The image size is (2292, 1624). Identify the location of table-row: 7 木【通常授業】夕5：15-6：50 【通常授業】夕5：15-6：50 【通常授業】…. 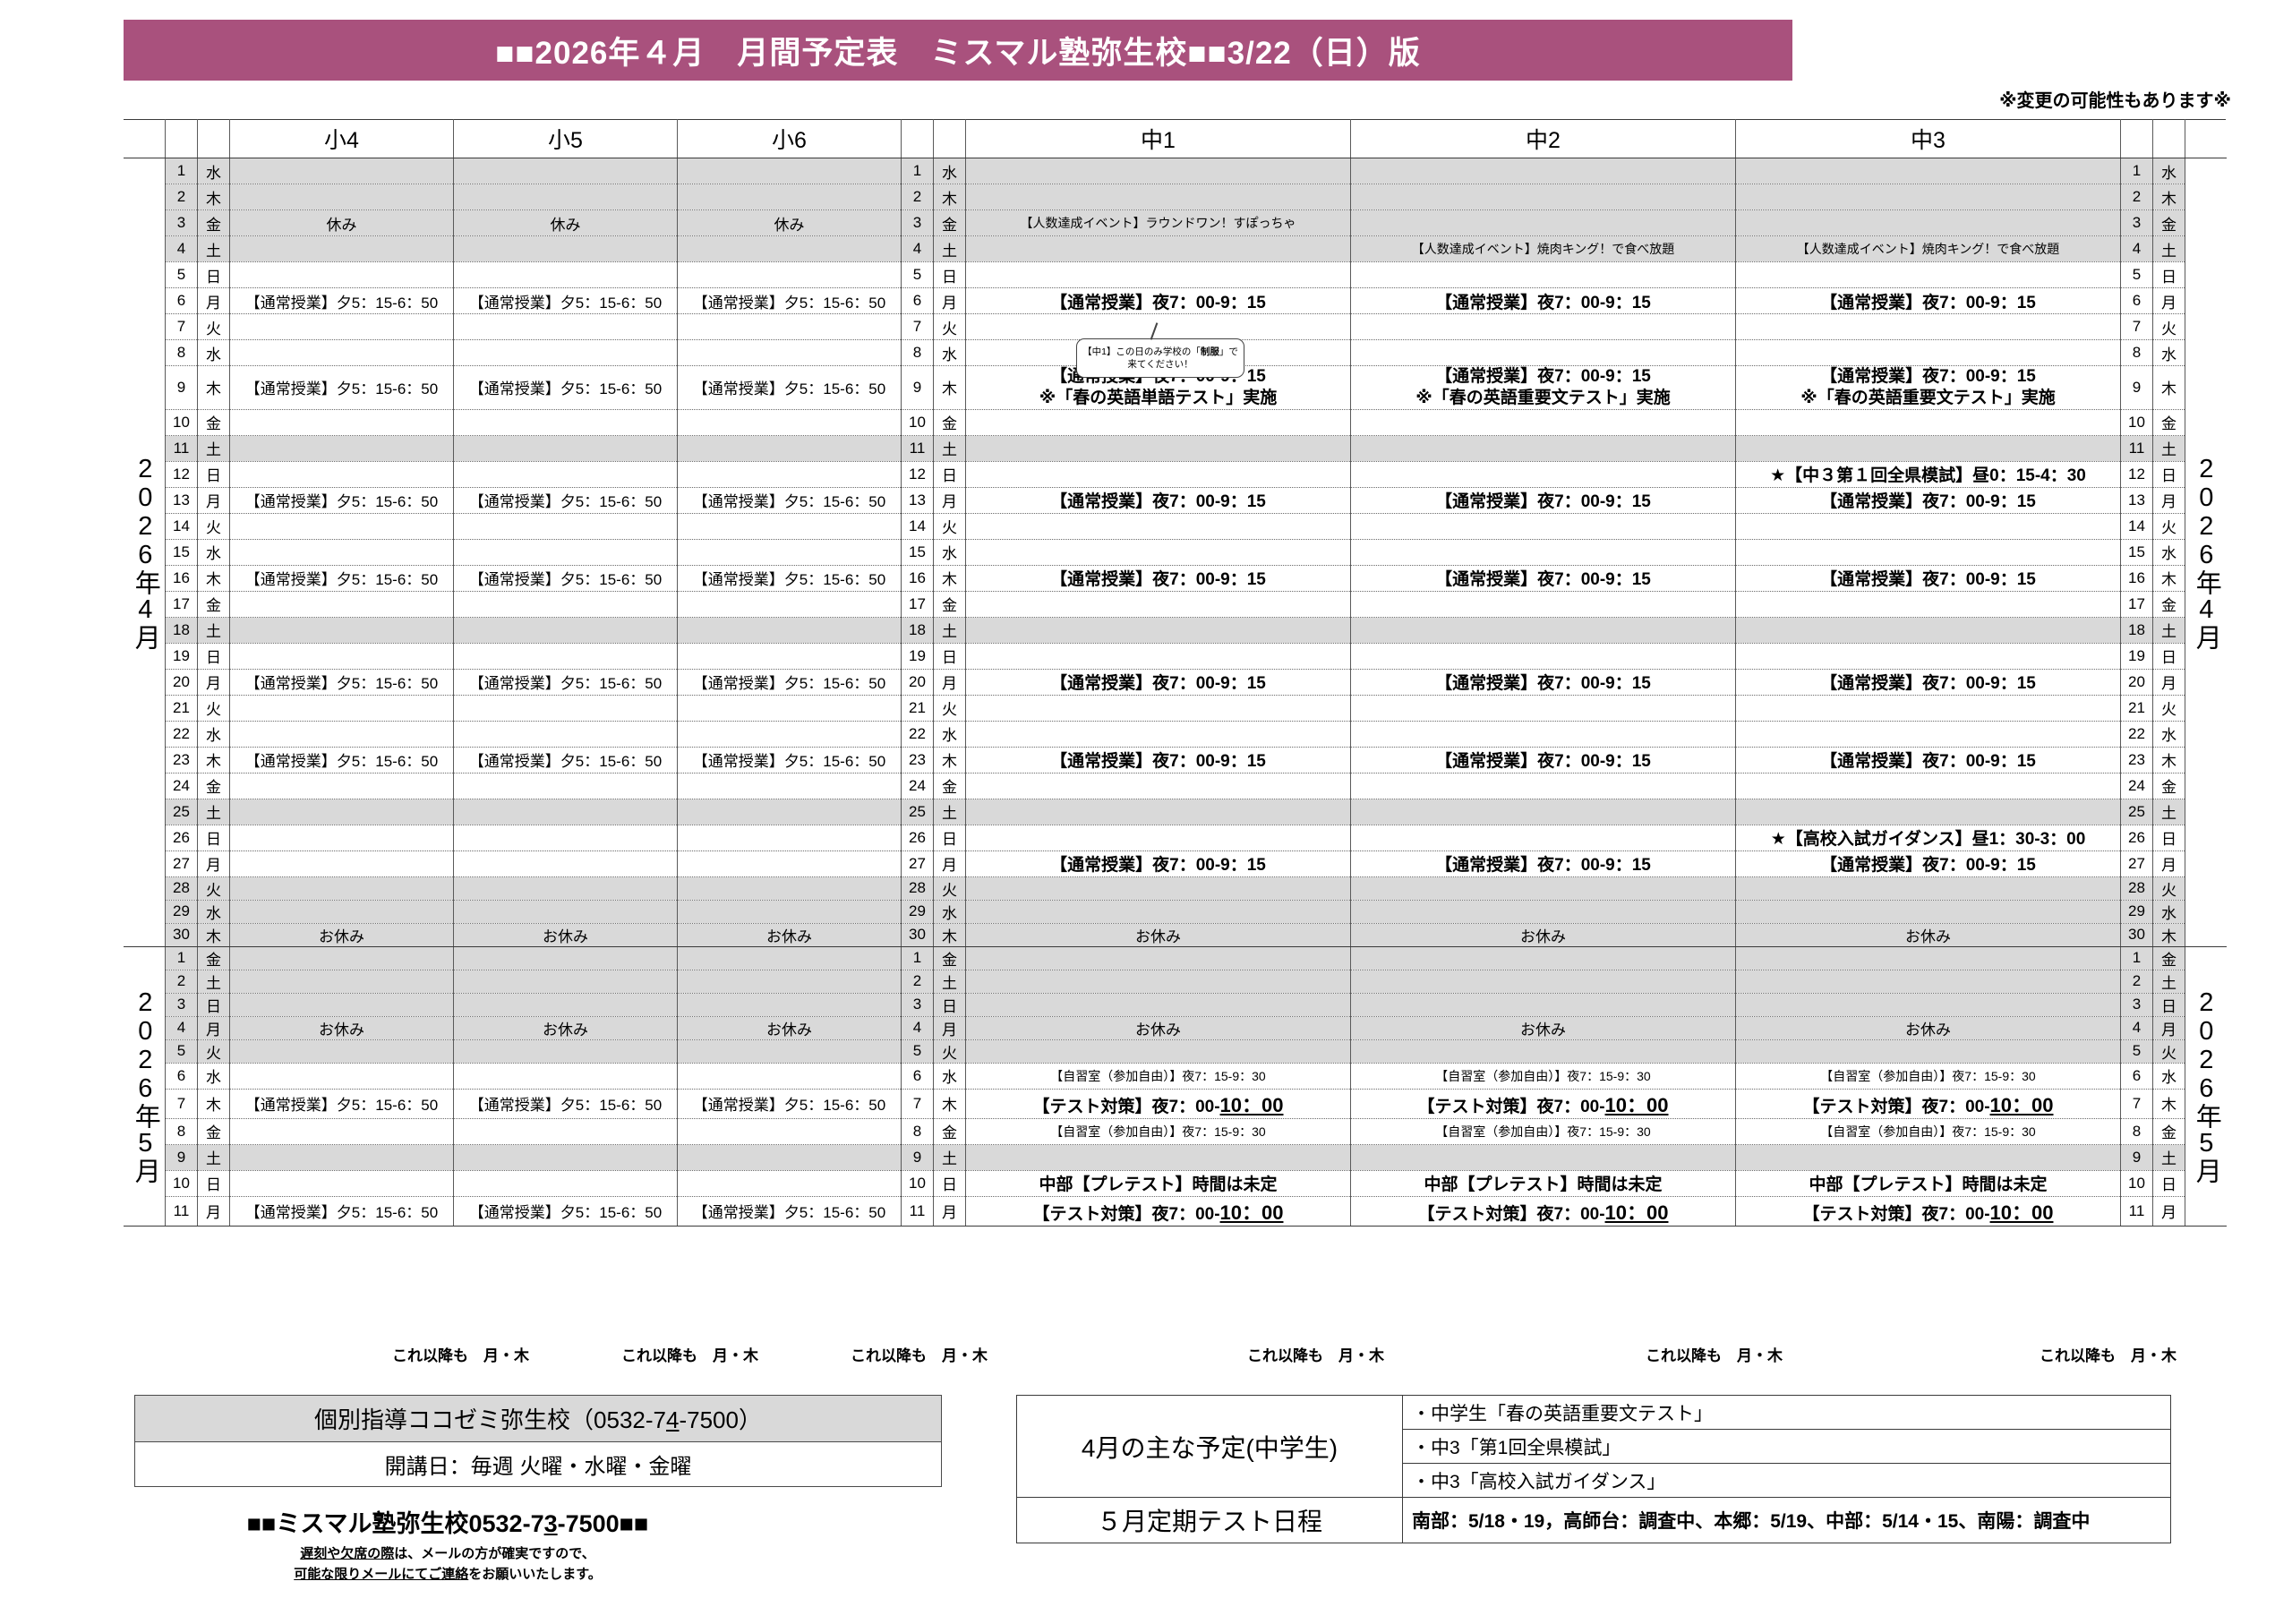
(1175, 1103).